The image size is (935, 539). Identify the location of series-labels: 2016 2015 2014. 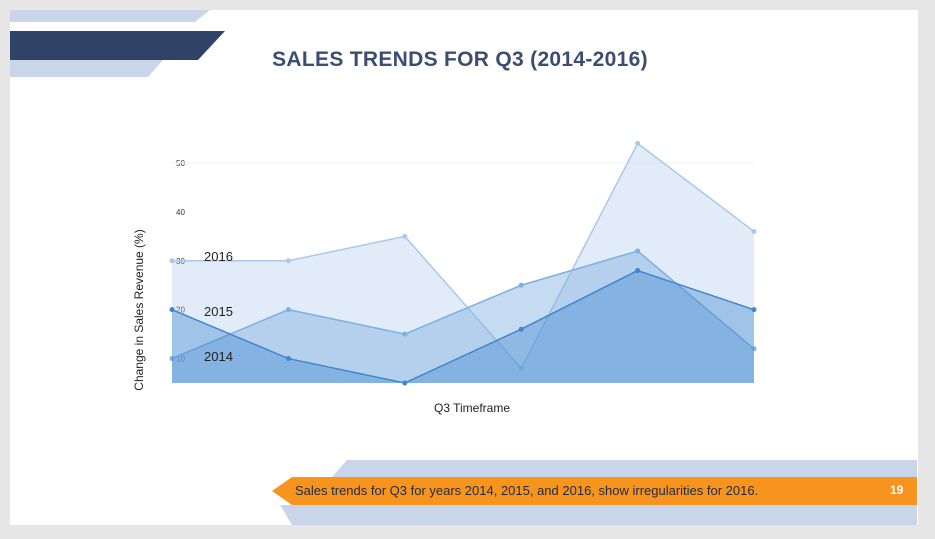
(218, 306).